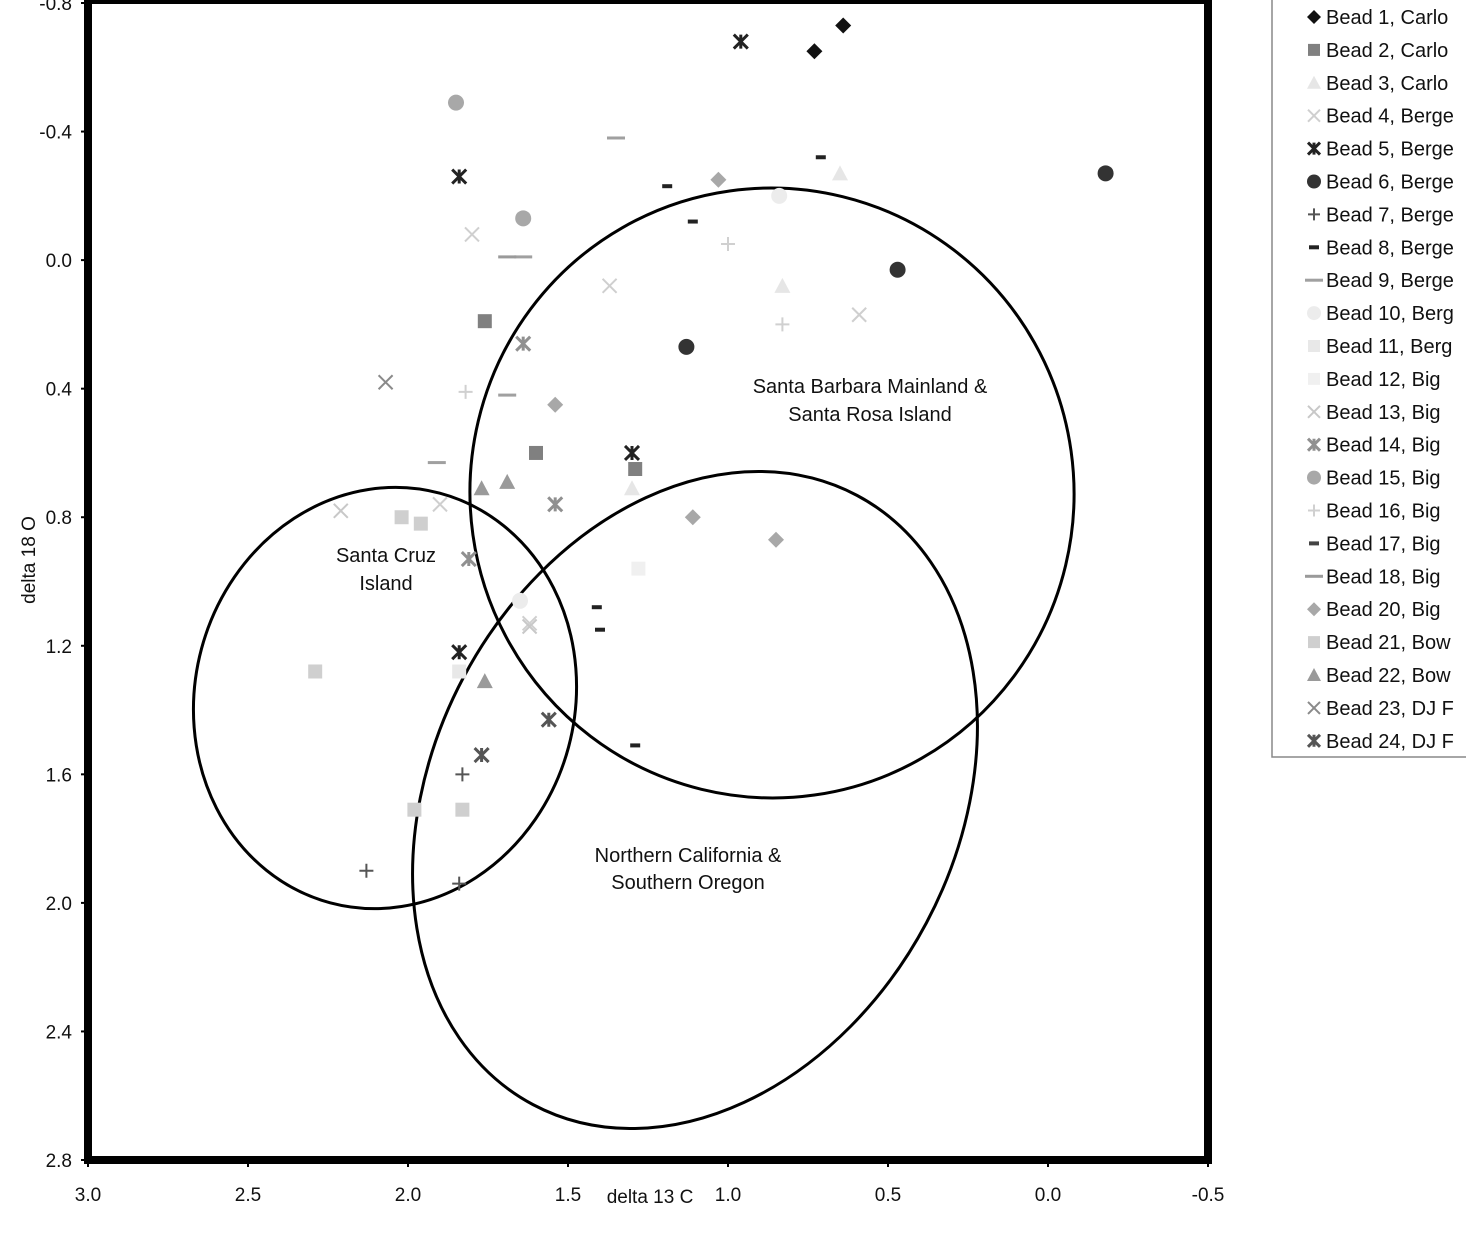  I want to click on legend-label: Bead 3, Carlo, so click(1387, 84).